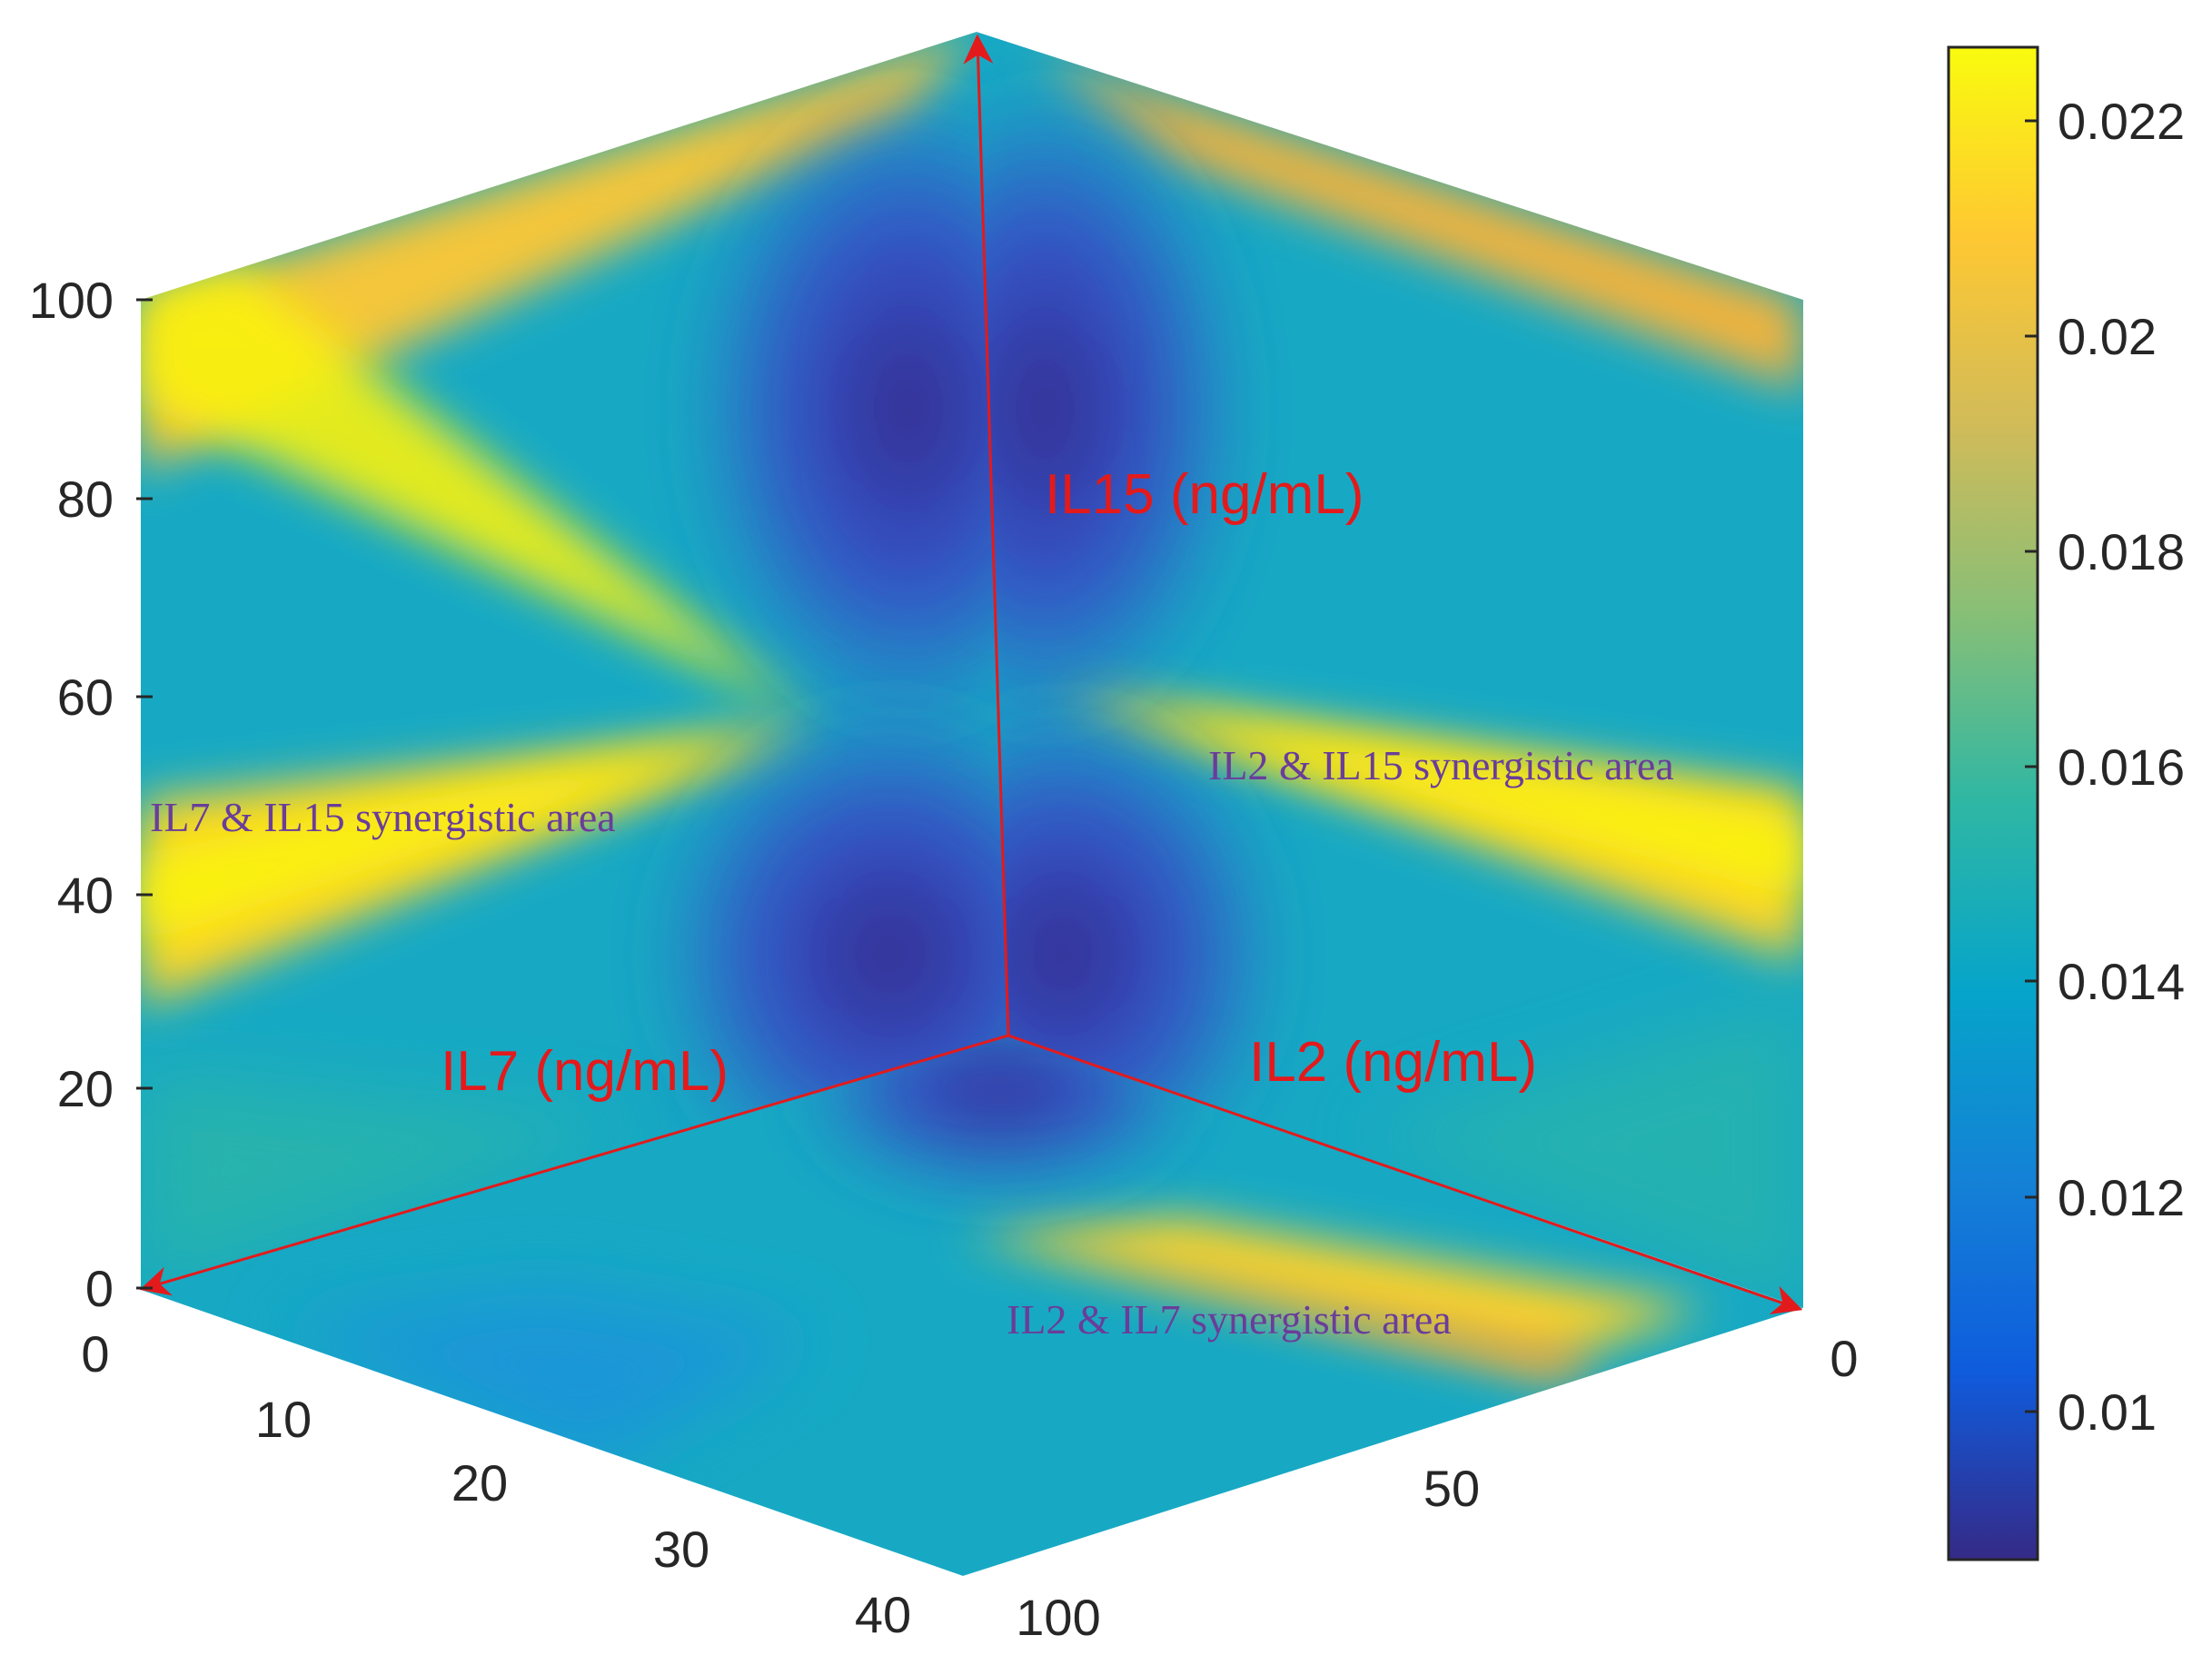 This screenshot has width=2212, height=1665. Describe the element at coordinates (1204, 495) in the screenshot. I see `il15-axis-title: IL15 (ng/mL)` at that location.